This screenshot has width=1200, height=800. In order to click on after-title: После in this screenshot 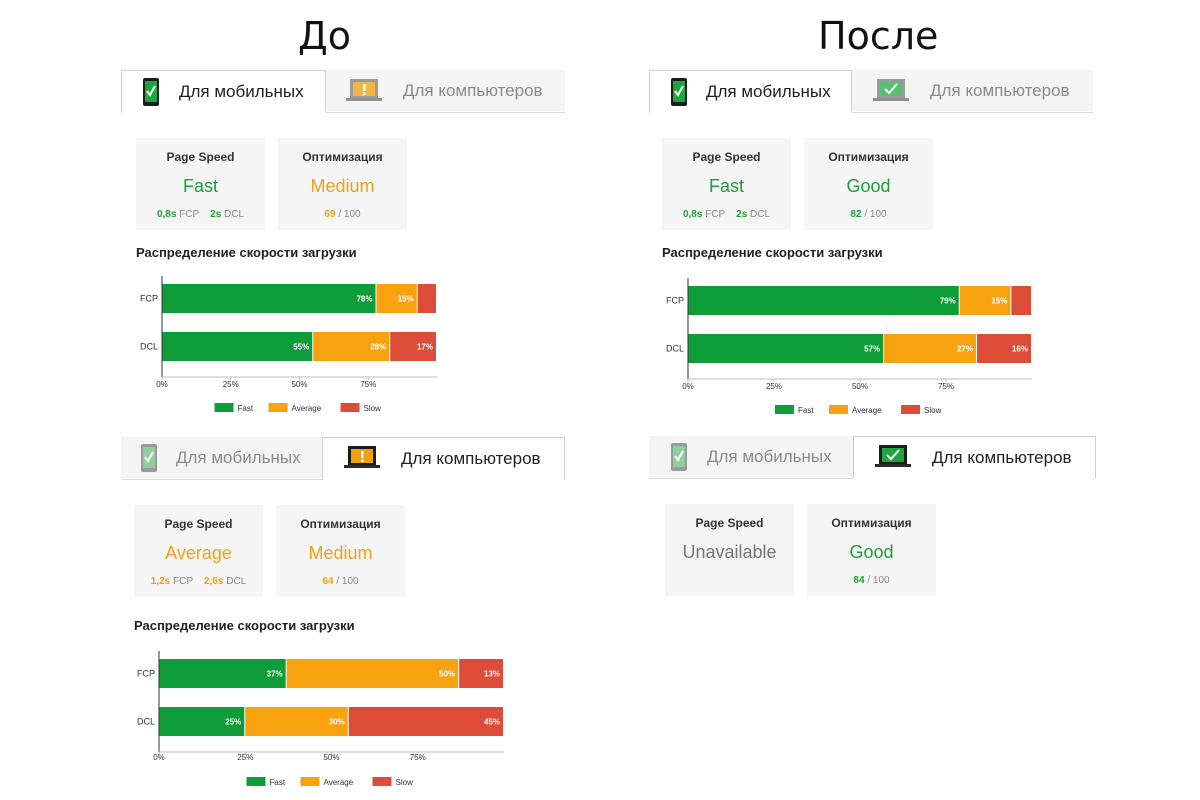, I will do `click(878, 36)`.